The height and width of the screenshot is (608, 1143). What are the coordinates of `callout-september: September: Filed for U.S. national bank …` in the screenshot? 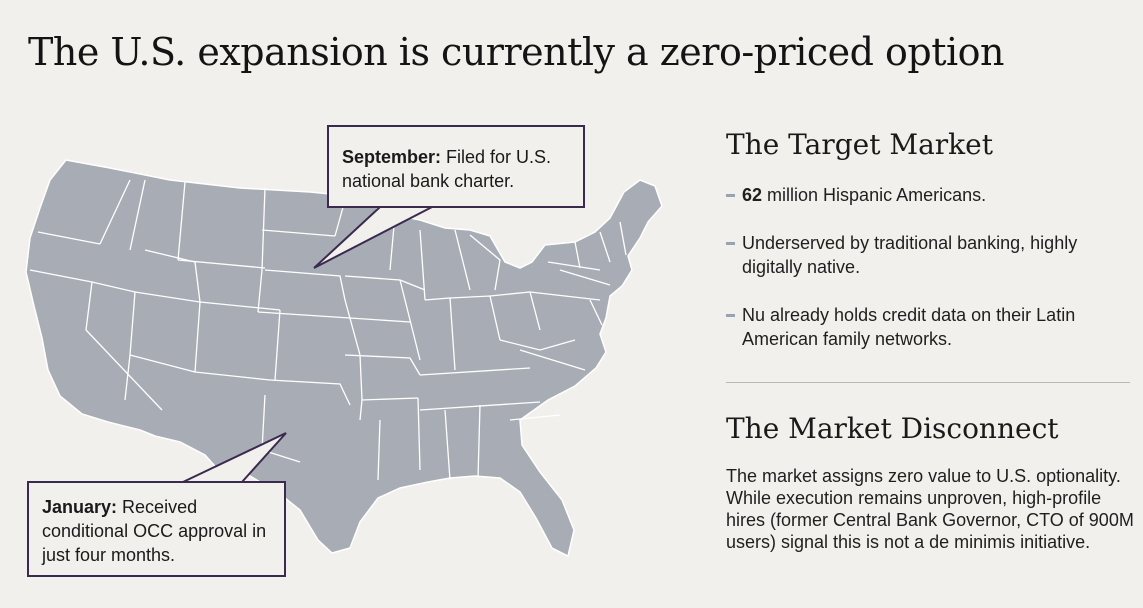 It's located at (456, 166).